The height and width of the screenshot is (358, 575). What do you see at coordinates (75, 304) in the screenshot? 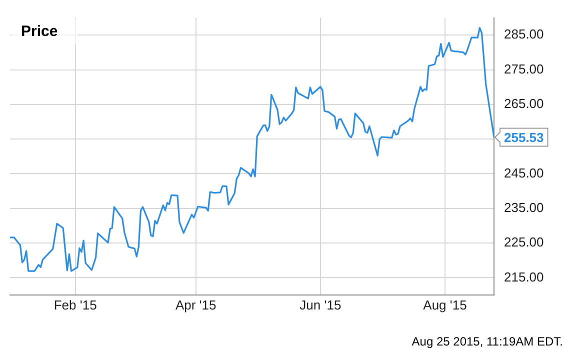
I see `x-tick-label: Feb '15` at bounding box center [75, 304].